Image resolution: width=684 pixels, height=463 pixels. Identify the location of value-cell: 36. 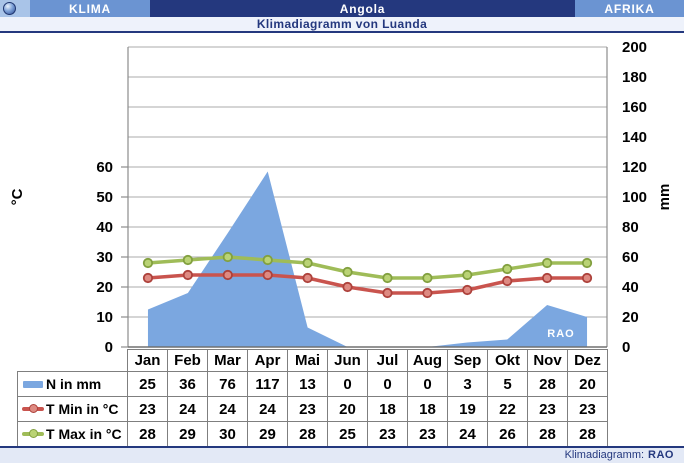
(187, 384).